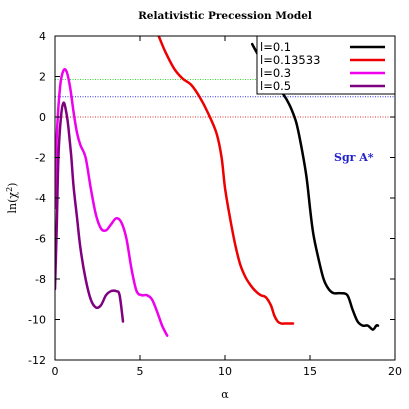 Image resolution: width=409 pixels, height=409 pixels. Describe the element at coordinates (42, 77) in the screenshot. I see `y-tick-label: 2` at that location.